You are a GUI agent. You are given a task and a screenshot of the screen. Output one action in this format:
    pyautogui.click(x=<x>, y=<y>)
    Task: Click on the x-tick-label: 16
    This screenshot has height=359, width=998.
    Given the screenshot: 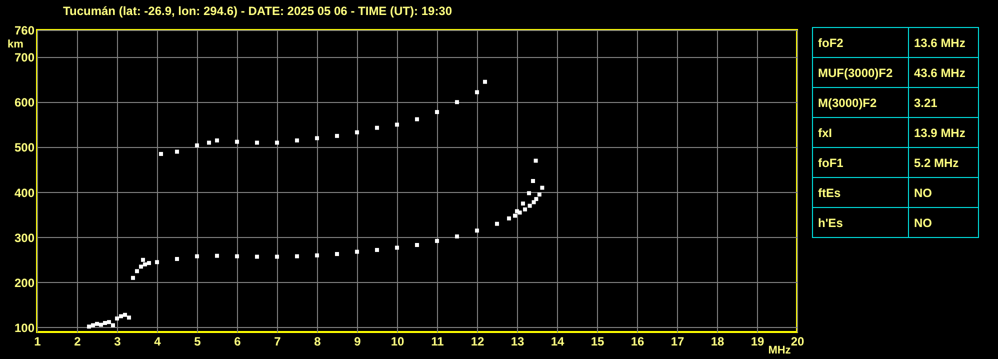 What is the action you would take?
    pyautogui.click(x=637, y=341)
    